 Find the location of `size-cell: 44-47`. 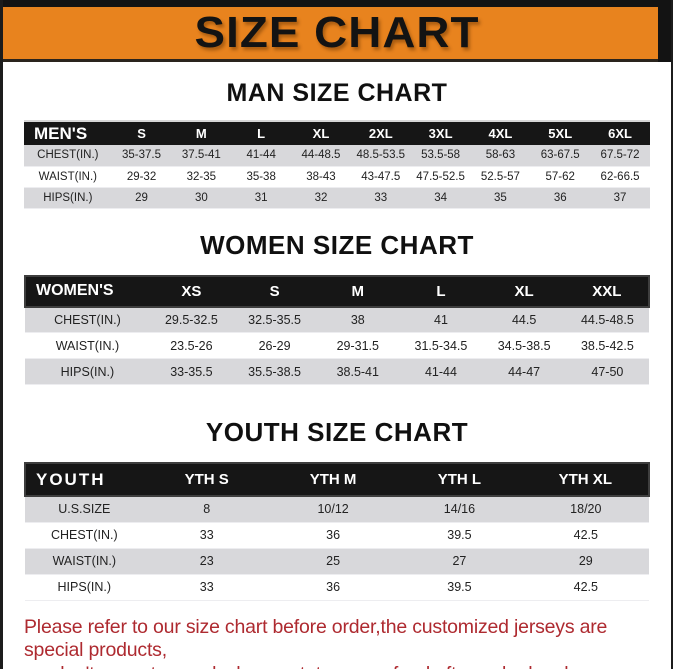

size-cell: 44-47 is located at coordinates (524, 371).